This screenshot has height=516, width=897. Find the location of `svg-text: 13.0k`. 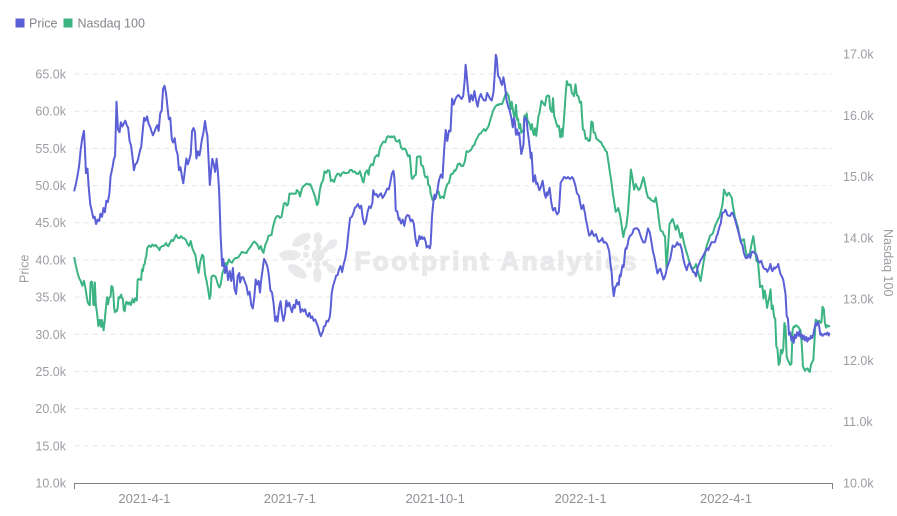

svg-text: 13.0k is located at coordinates (858, 300).